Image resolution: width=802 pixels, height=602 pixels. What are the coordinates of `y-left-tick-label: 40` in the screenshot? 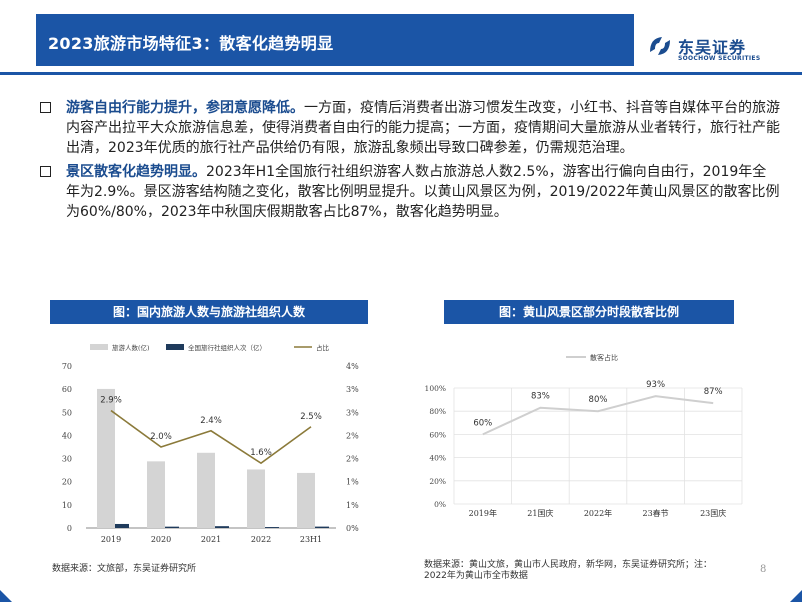 It's located at (67, 435).